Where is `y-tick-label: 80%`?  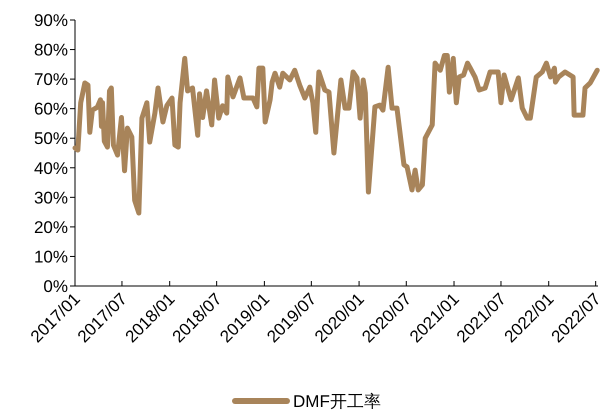
y-tick-label: 80% is located at coordinates (51, 50).